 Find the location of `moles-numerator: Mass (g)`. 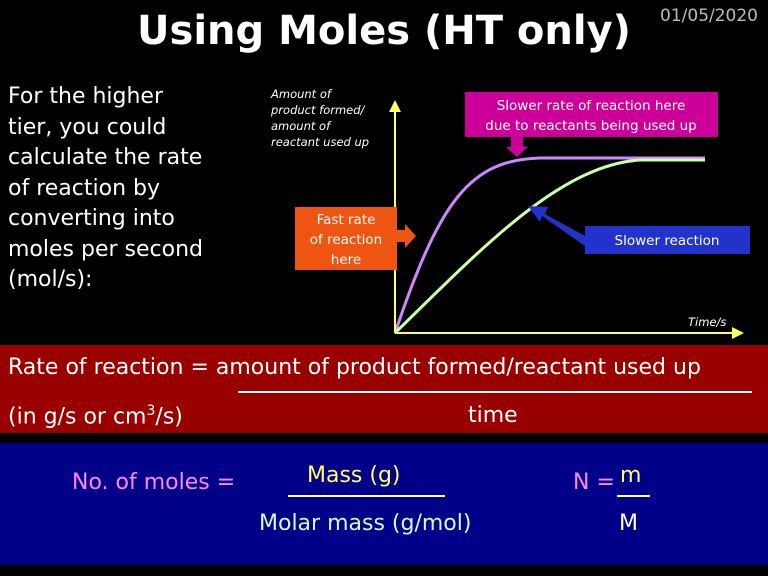

moles-numerator: Mass (g) is located at coordinates (354, 475).